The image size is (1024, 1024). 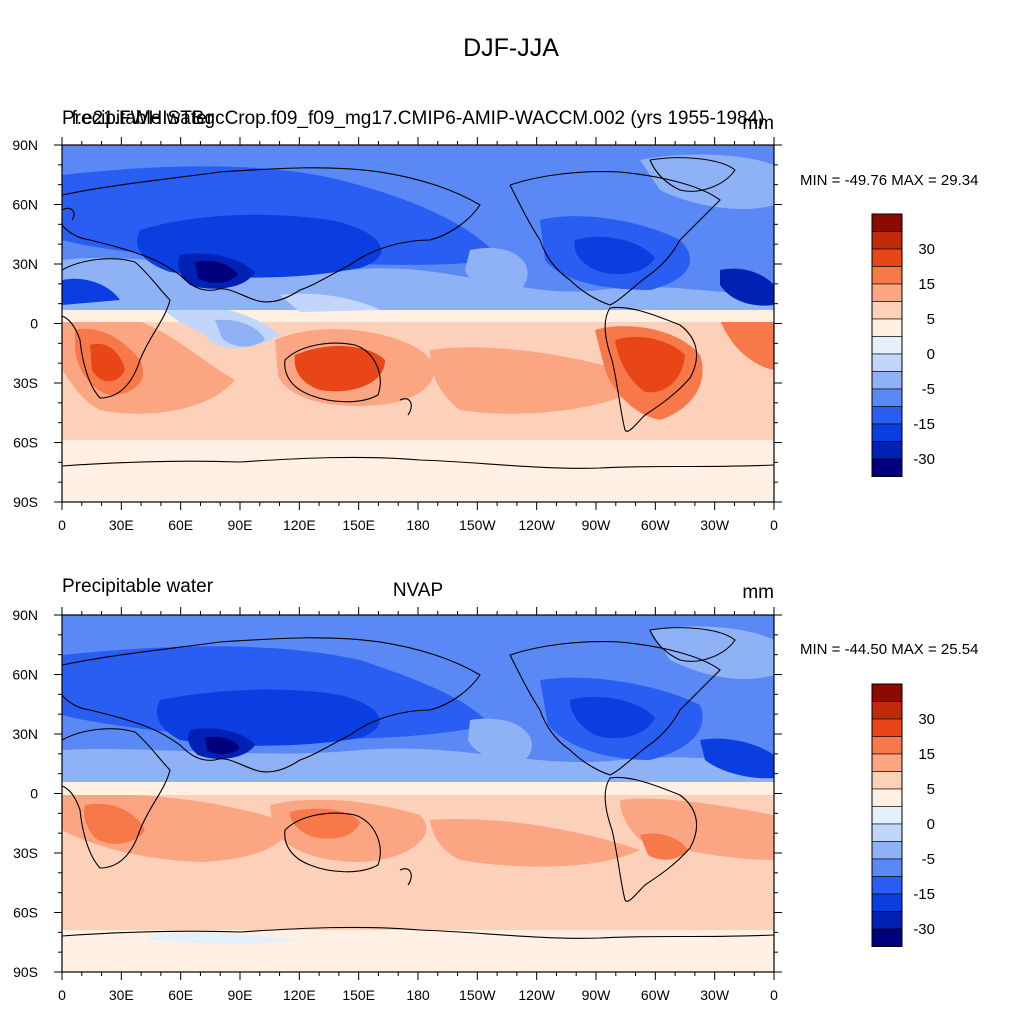 I want to click on figure-title: DJF-JJA, so click(x=511, y=48).